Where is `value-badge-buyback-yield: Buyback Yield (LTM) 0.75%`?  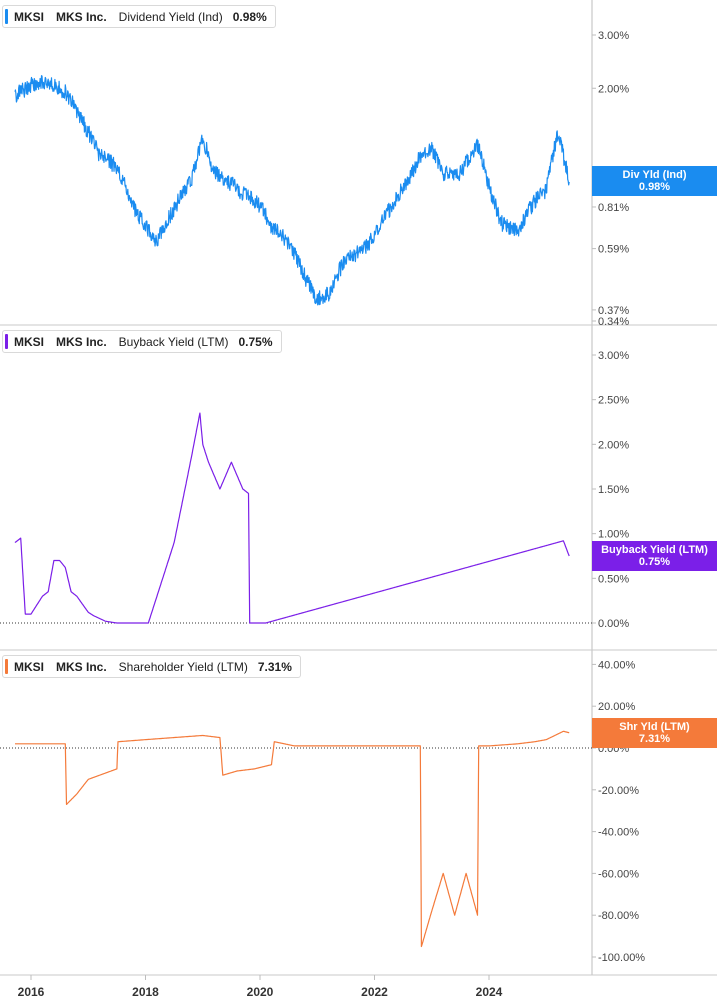 value-badge-buyback-yield: Buyback Yield (LTM) 0.75% is located at coordinates (654, 556).